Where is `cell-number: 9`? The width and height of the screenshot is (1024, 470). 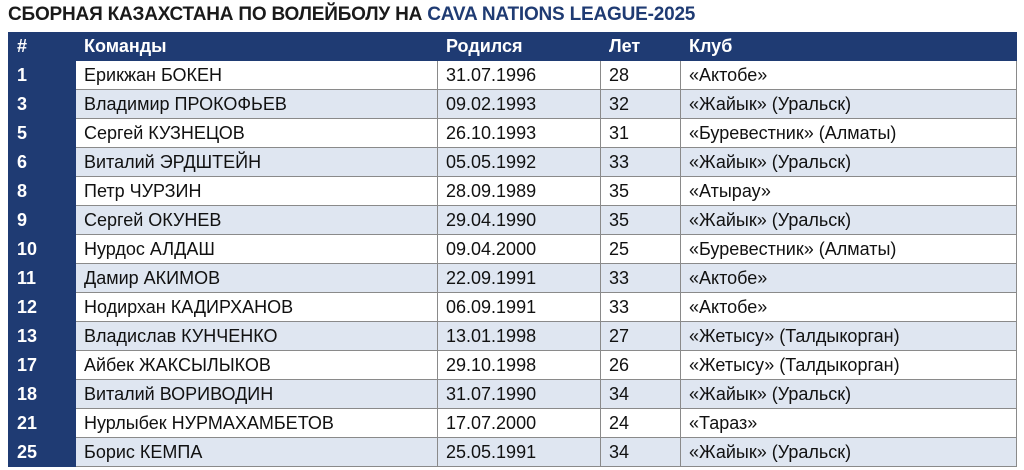
cell-number: 9 is located at coordinates (42, 220).